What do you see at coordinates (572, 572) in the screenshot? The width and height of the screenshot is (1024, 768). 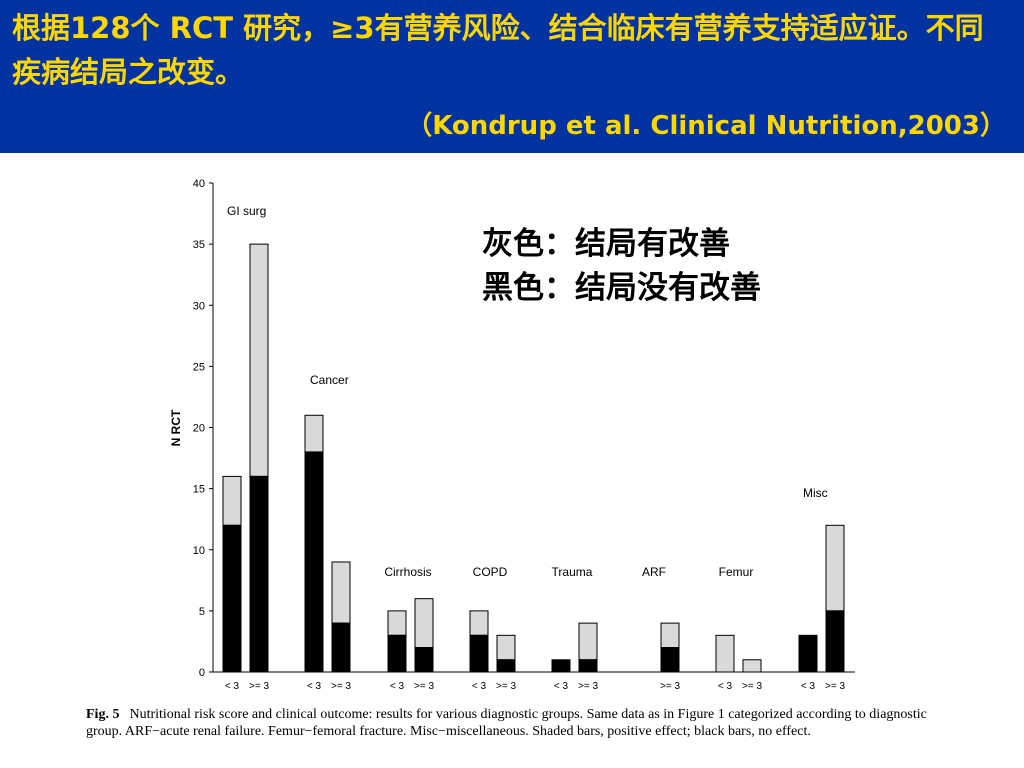 I see `group-label: Trauma` at bounding box center [572, 572].